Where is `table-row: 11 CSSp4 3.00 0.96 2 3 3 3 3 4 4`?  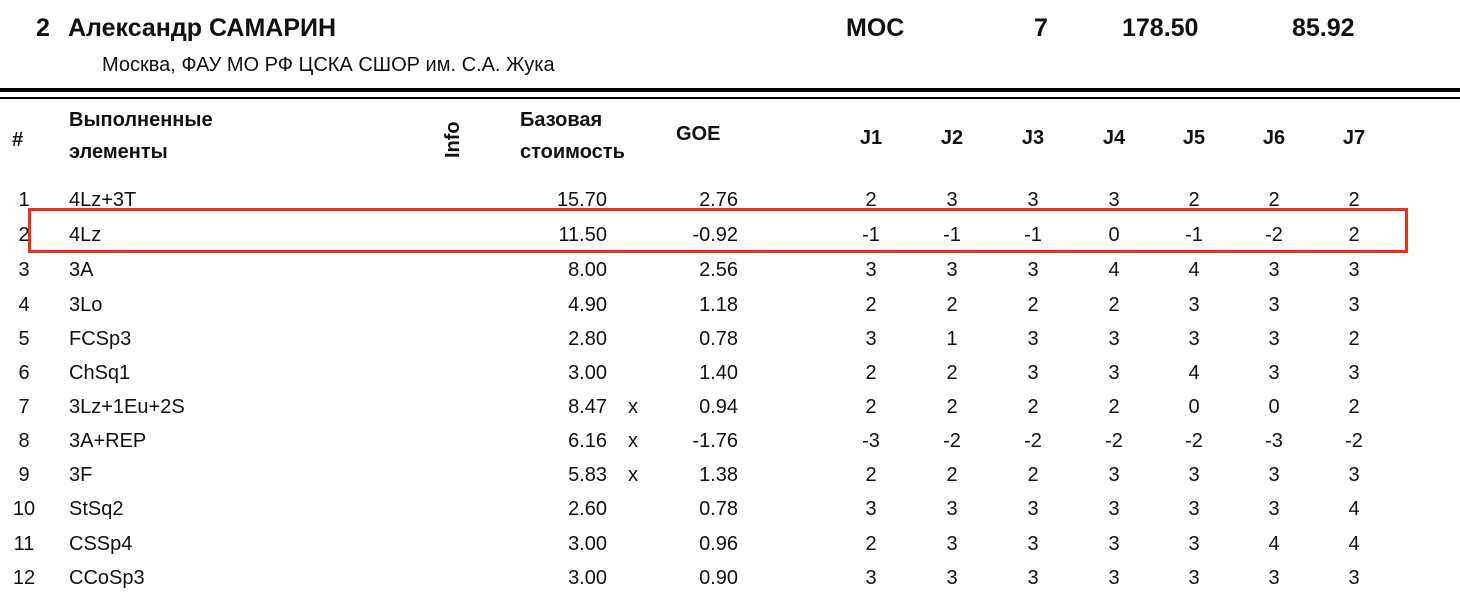
table-row: 11 CSSp4 3.00 0.96 2 3 3 3 3 4 4 is located at coordinates (730, 544).